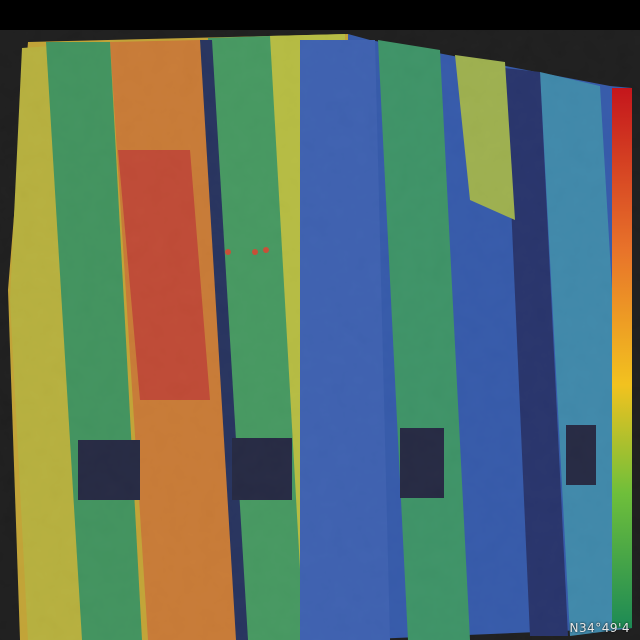 The image size is (640, 640). I want to click on color-scale-bar, so click(622, 358).